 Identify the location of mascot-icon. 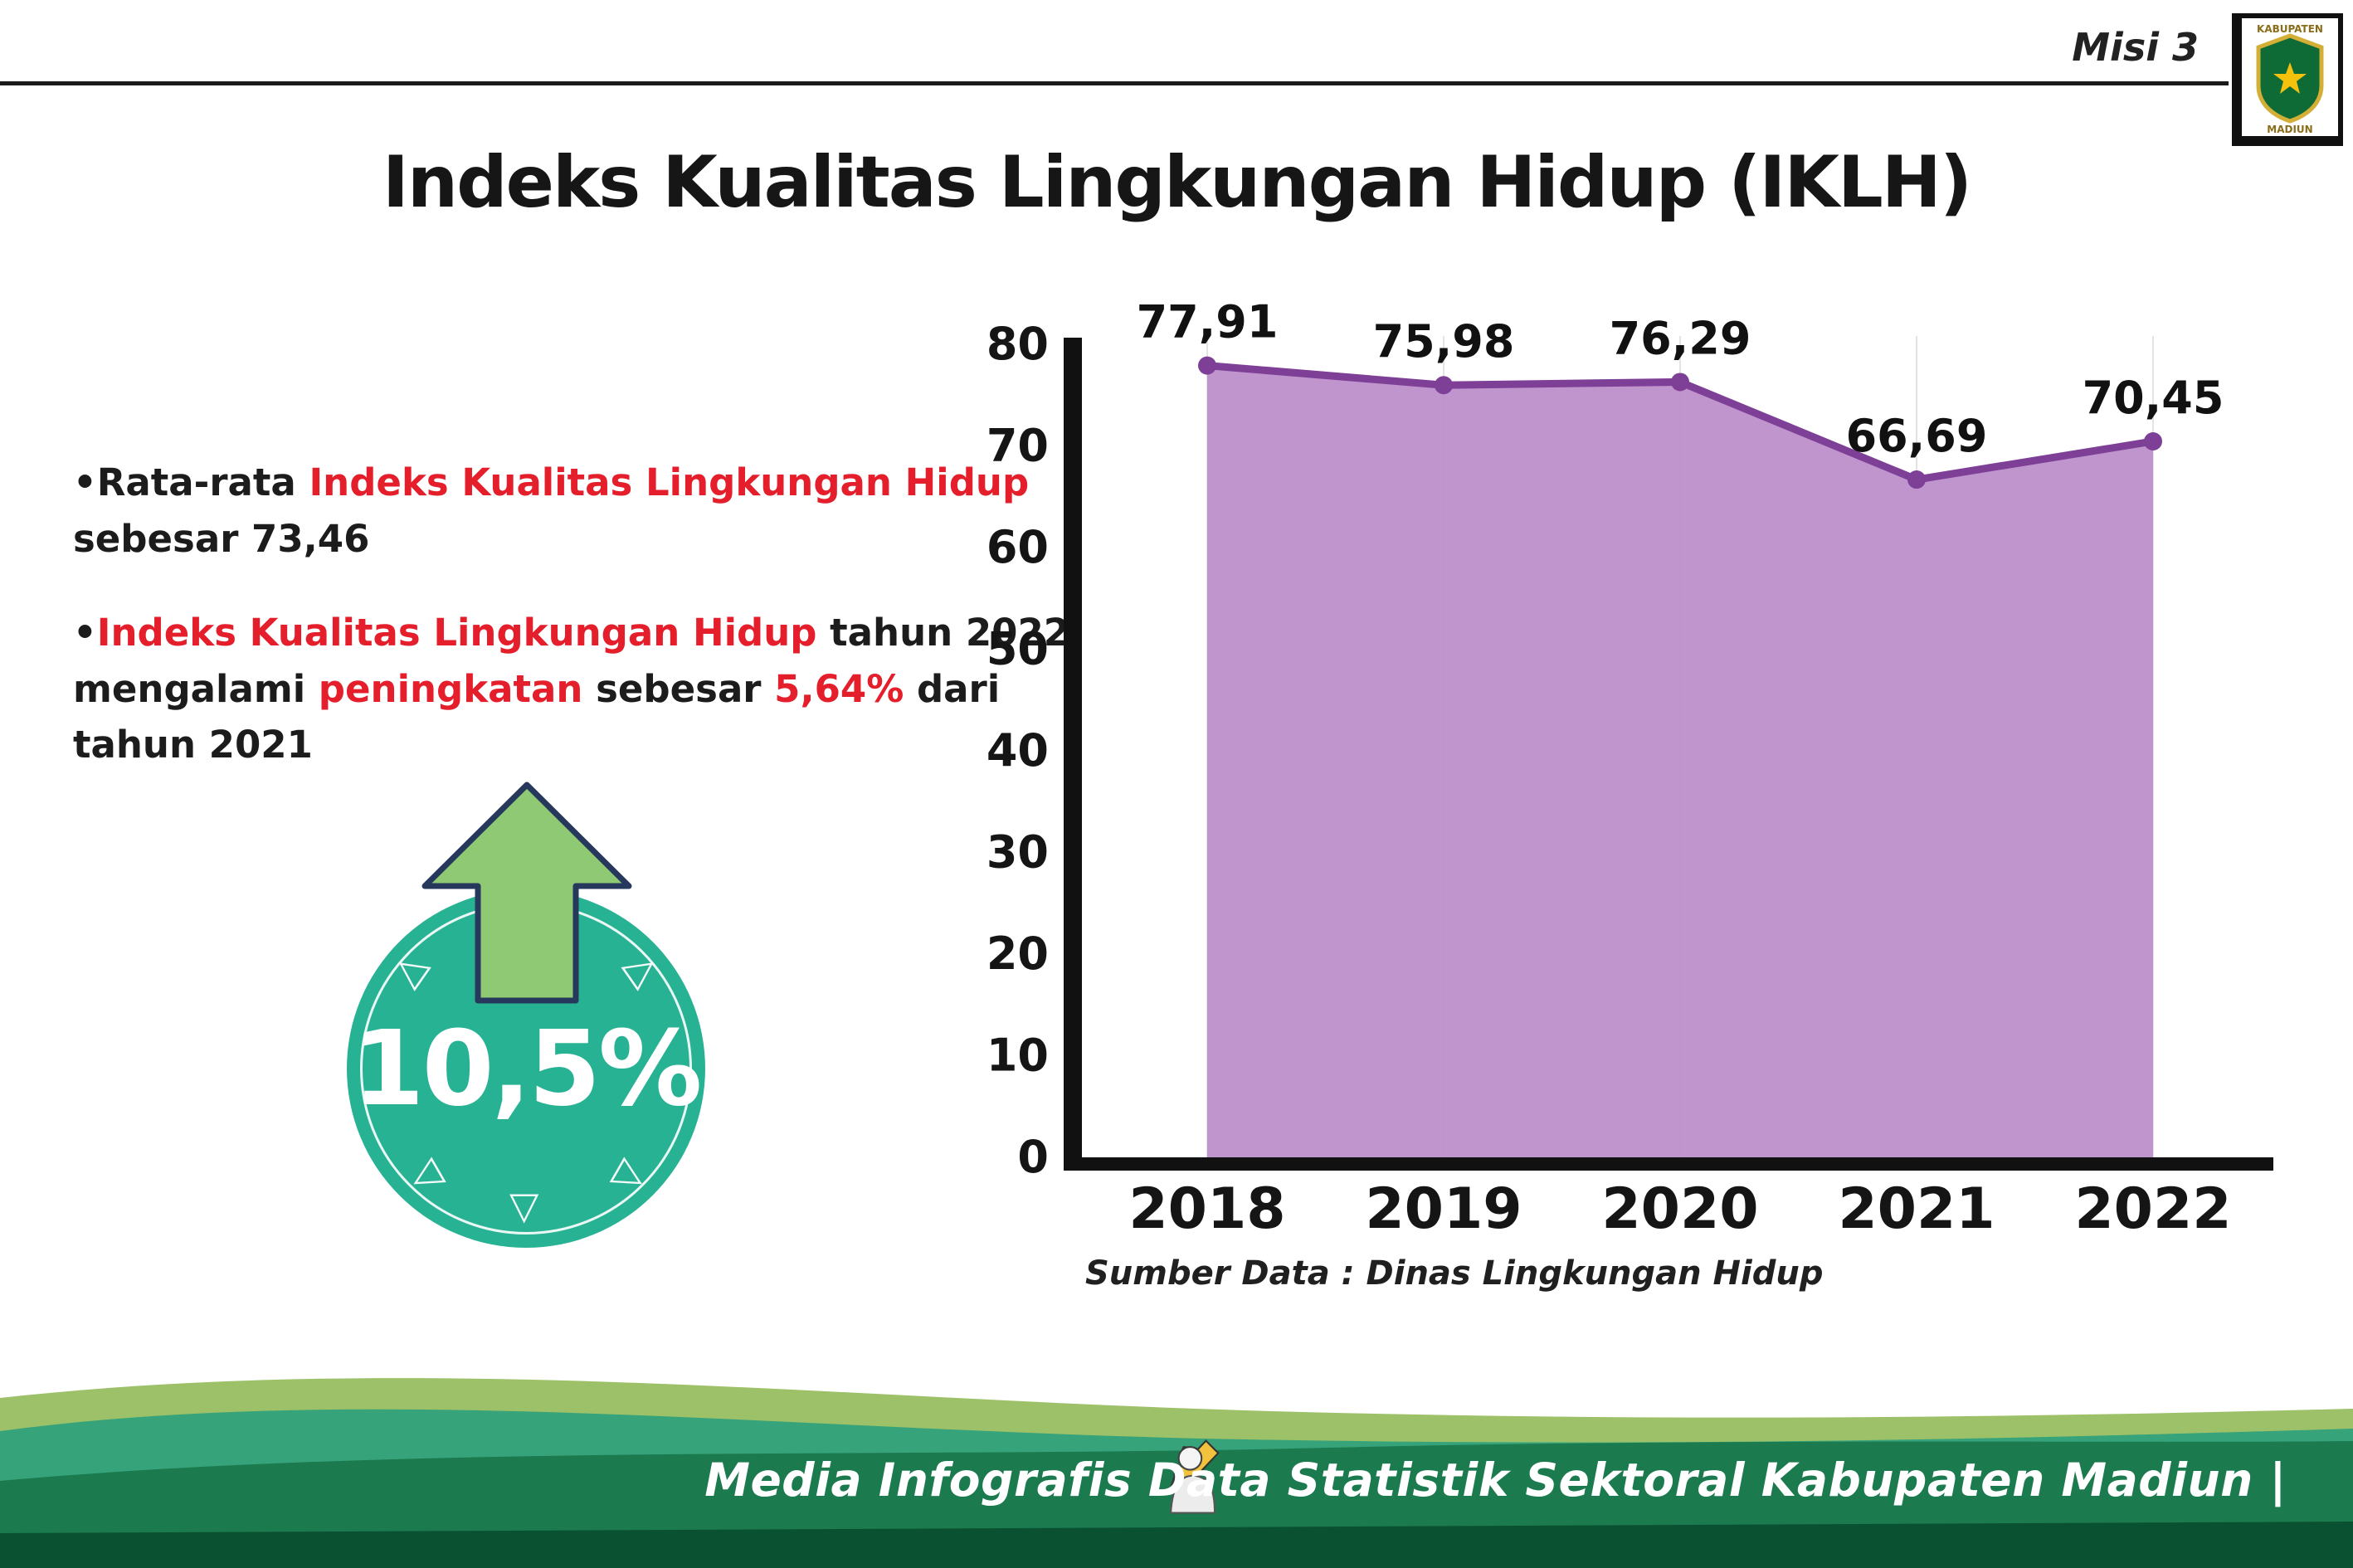
(1194, 1476).